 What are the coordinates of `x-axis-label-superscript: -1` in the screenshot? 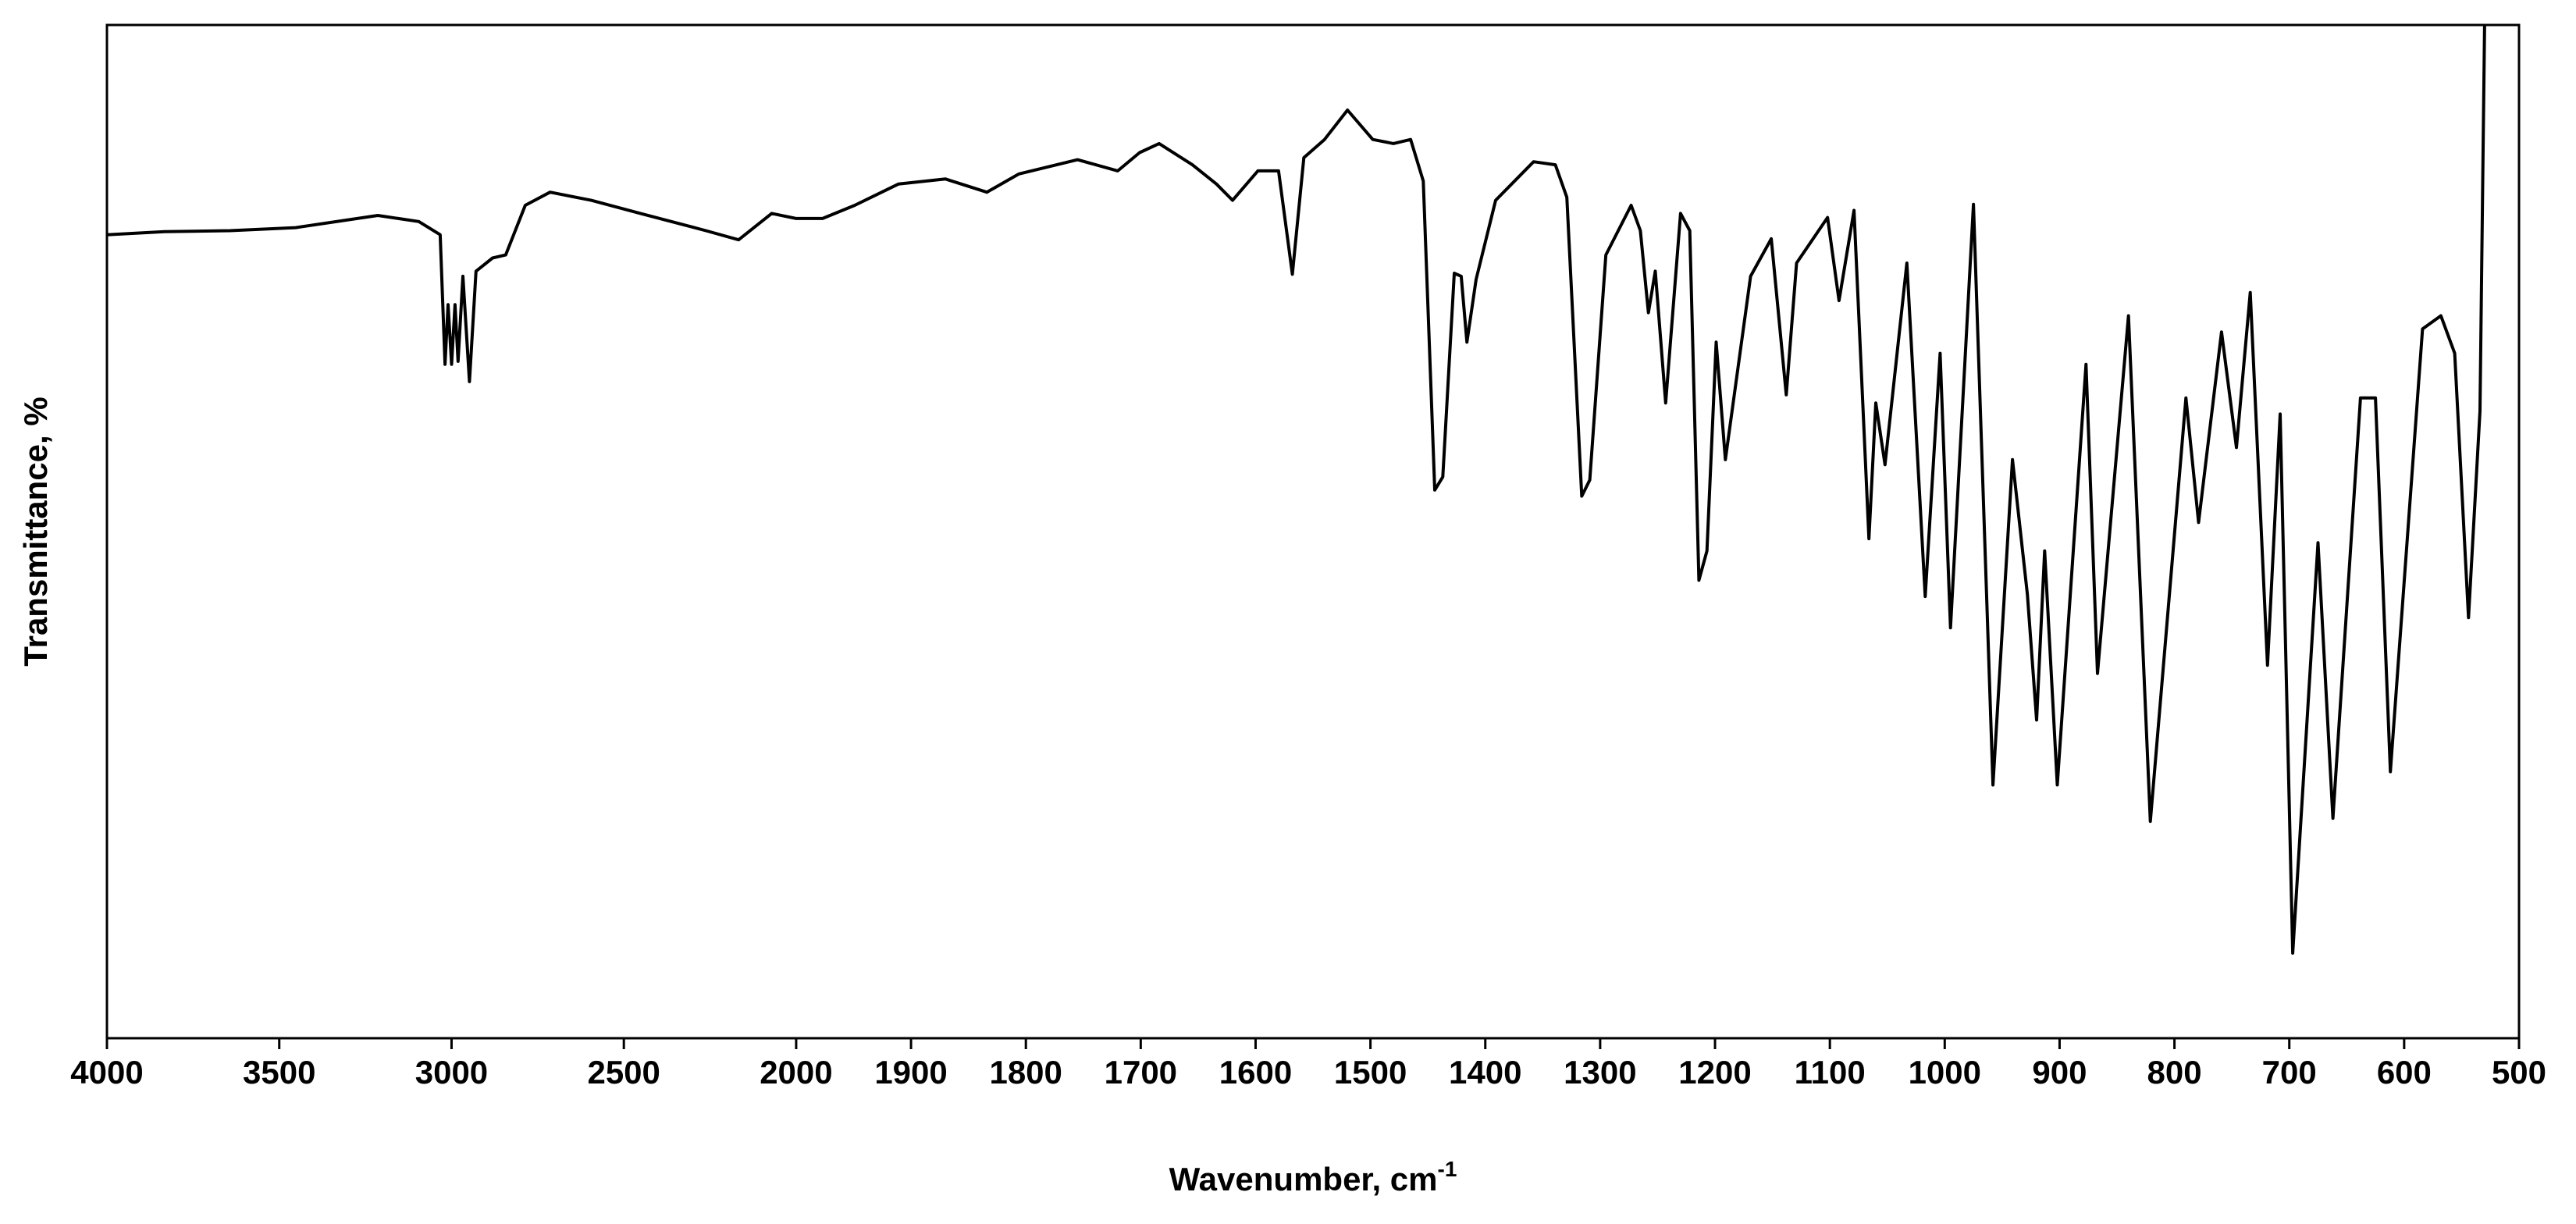 It's located at (1447, 1169).